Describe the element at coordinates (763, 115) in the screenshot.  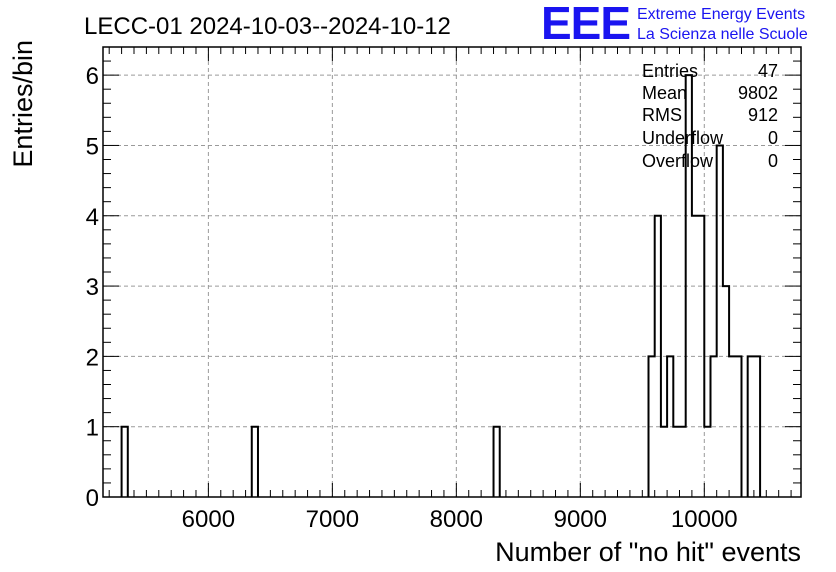
I see `stats-rms-value: 912` at that location.